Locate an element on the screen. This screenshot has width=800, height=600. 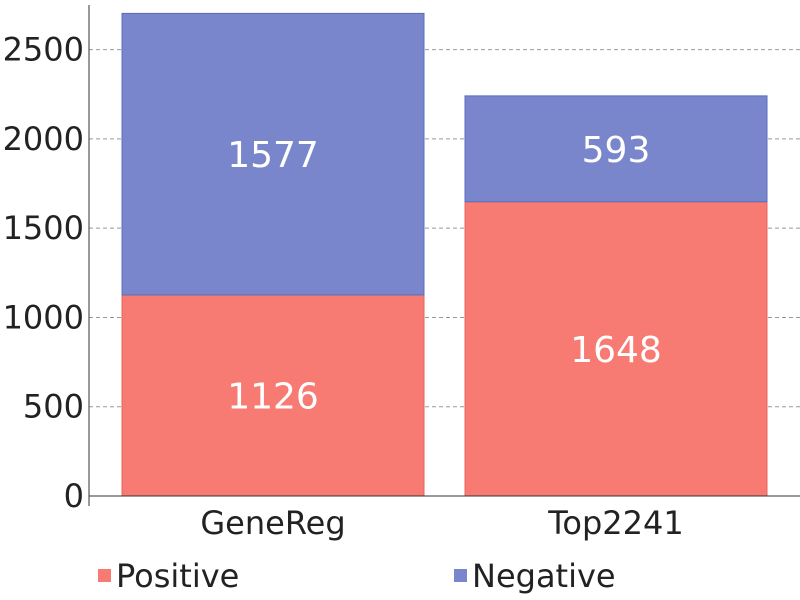
legend-swatch-negative is located at coordinates (460, 575).